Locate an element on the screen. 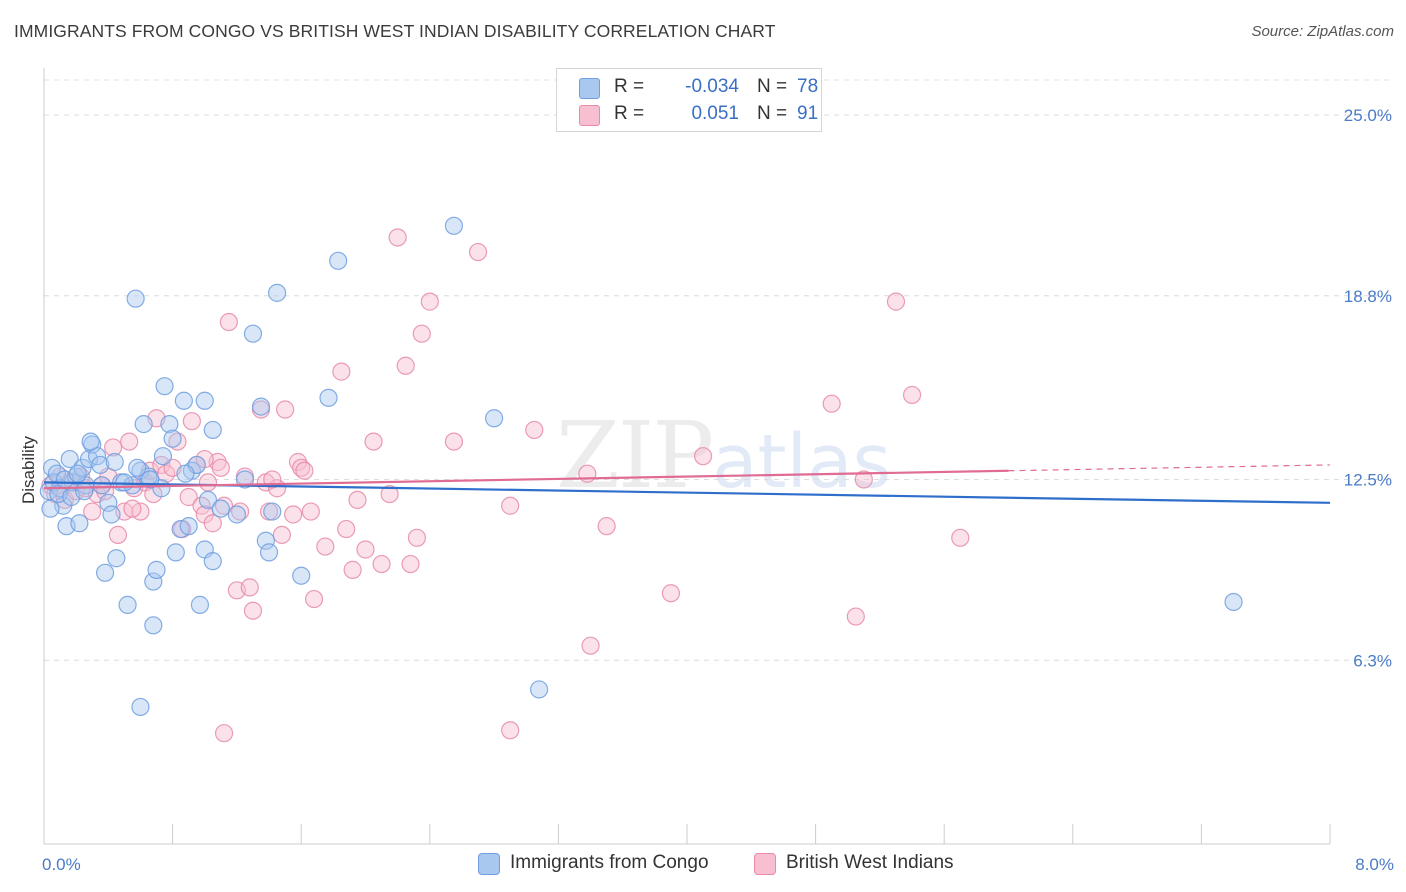 The width and height of the screenshot is (1406, 892). y-tick-label: 12.5% is located at coordinates (1368, 479).